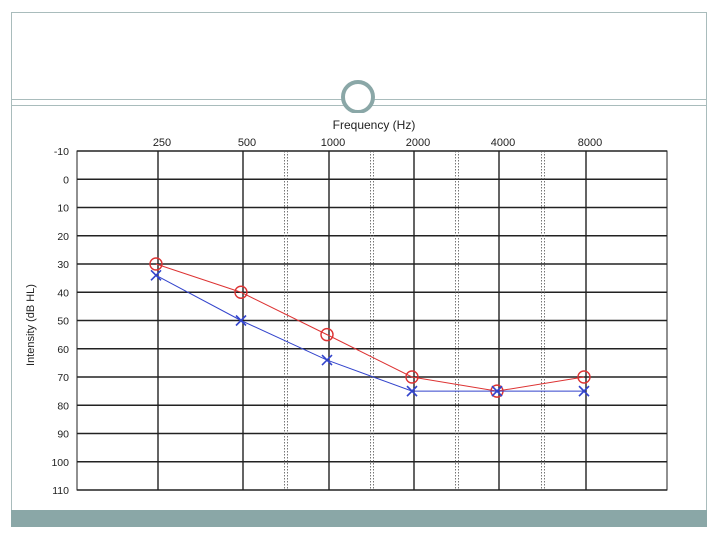  Describe the element at coordinates (359, 518) in the screenshot. I see `footer-bar` at that location.